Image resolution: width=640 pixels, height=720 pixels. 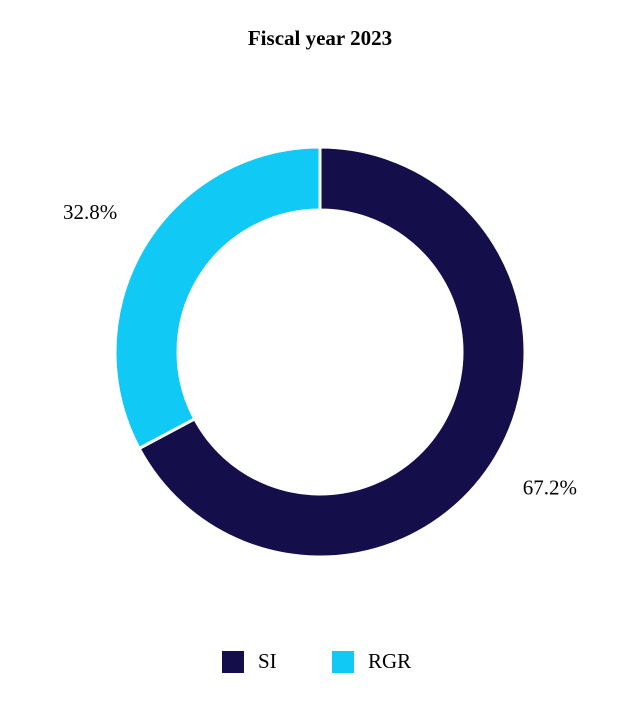 What do you see at coordinates (217, 298) in the screenshot?
I see `donut-slice` at bounding box center [217, 298].